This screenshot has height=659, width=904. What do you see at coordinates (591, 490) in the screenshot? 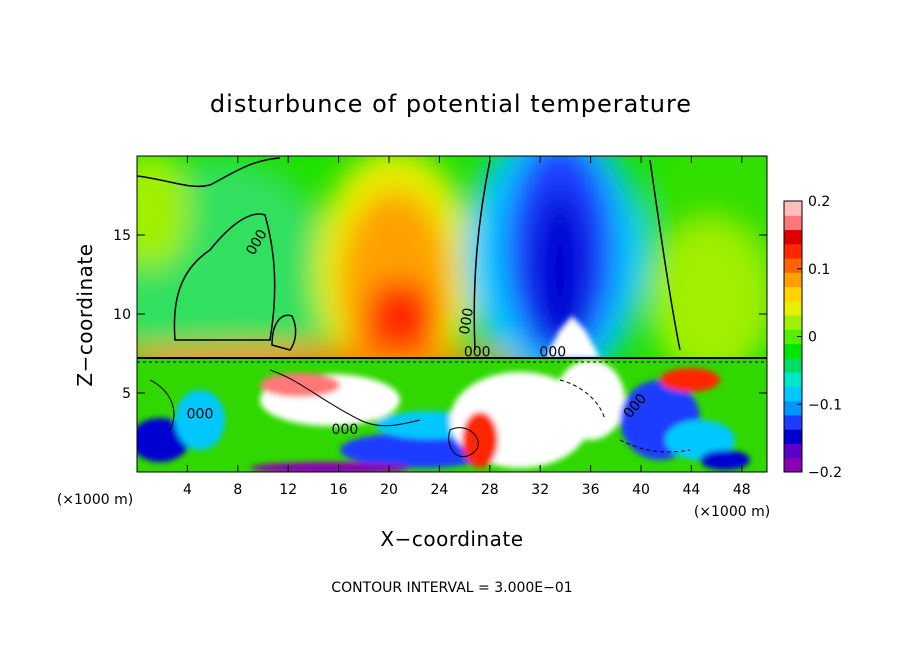
I see `x-tick-label: 36` at bounding box center [591, 490].